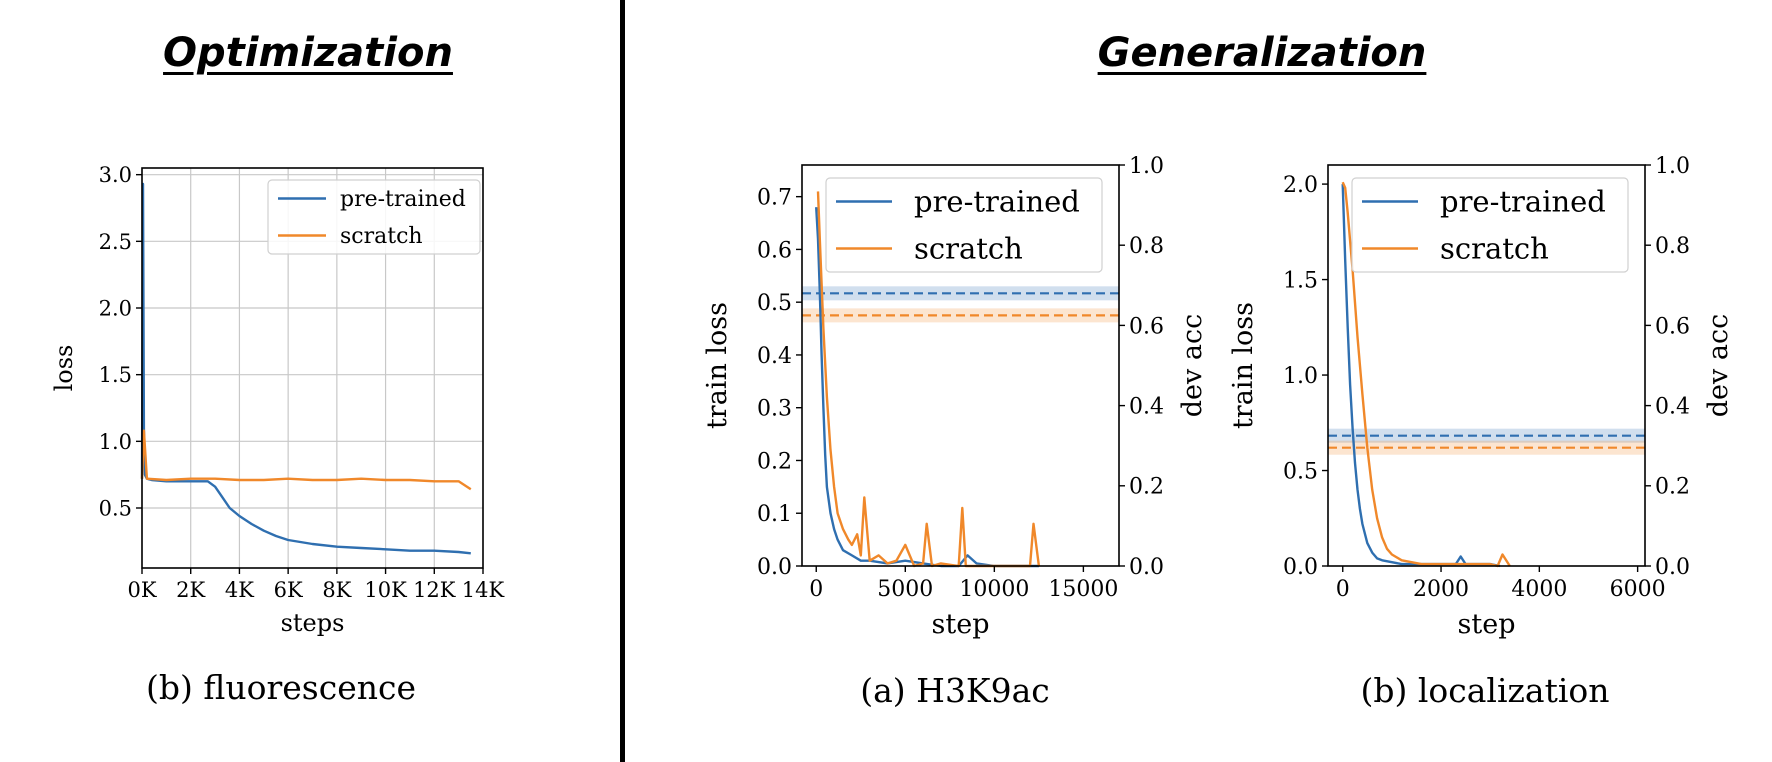 The height and width of the screenshot is (762, 1772). I want to click on localization-x-tick-label: 2000, so click(1441, 589).